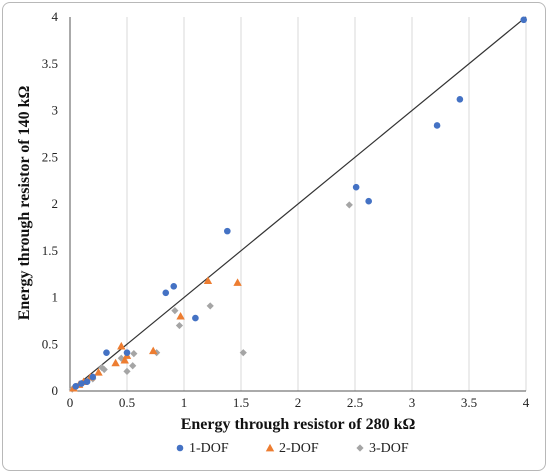  What do you see at coordinates (299, 448) in the screenshot?
I see `legend-label: 2-DOF` at bounding box center [299, 448].